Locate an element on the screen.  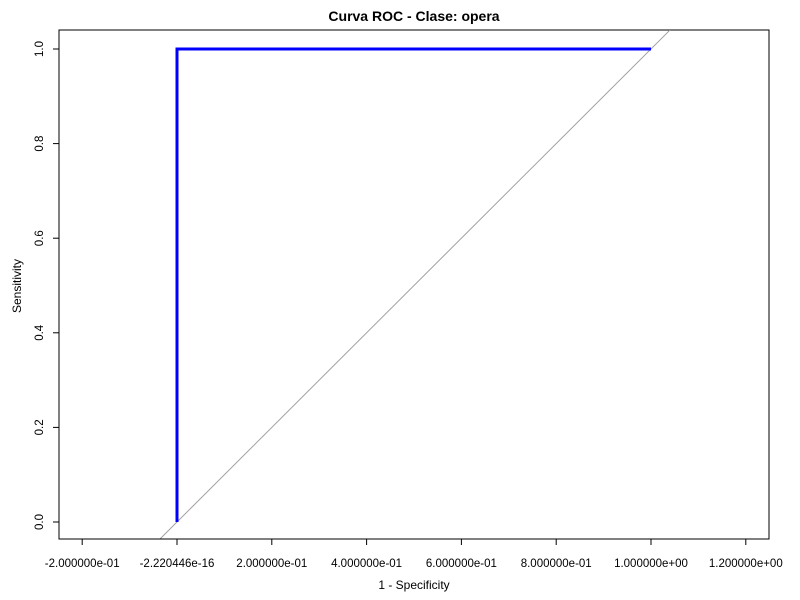
x-tick-label: 2.000000e-01 is located at coordinates (271, 564).